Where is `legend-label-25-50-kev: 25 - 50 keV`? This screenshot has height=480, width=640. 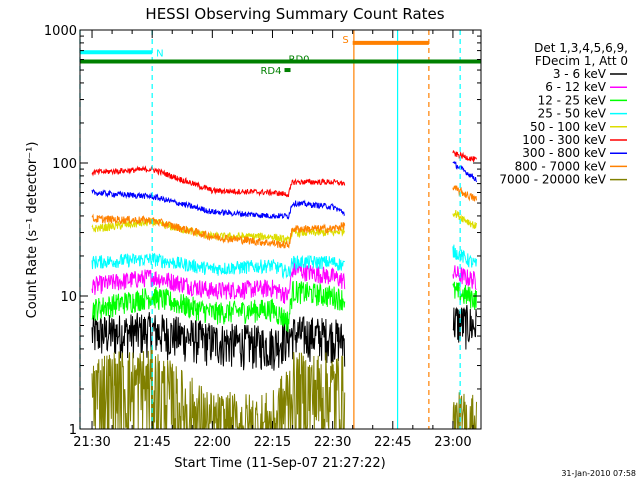 legend-label-25-50-kev: 25 - 50 keV is located at coordinates (572, 114).